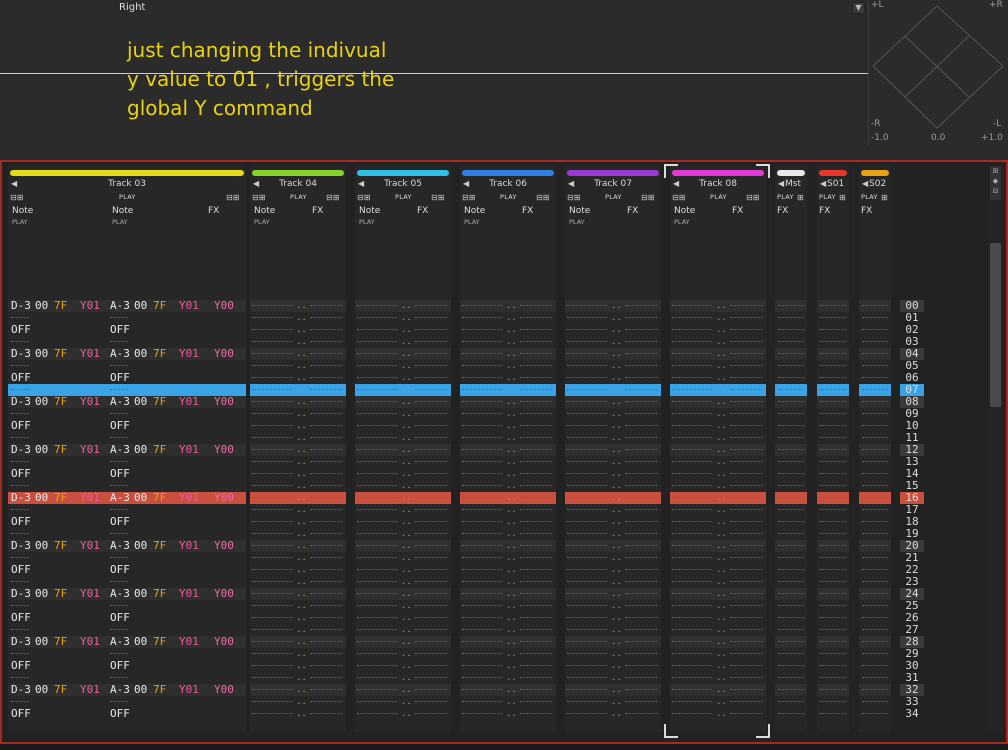  What do you see at coordinates (613, 173) in the screenshot?
I see `track-color-bar` at bounding box center [613, 173].